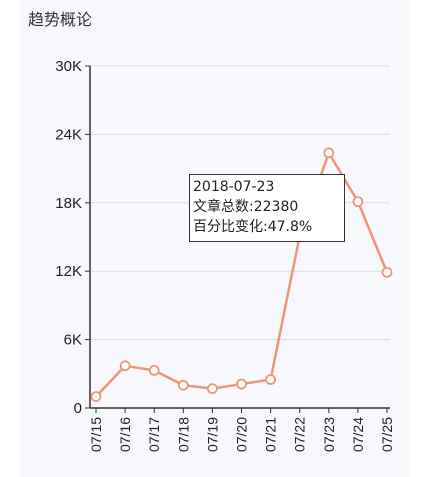  Describe the element at coordinates (73, 340) in the screenshot. I see `y-tick-label: 6K` at that location.